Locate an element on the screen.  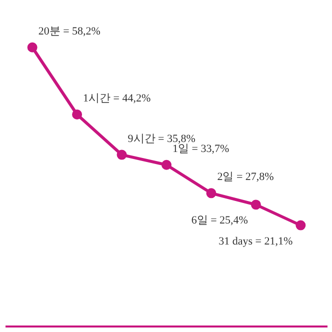
data-label: 20분 = 58,2% is located at coordinates (69, 31).